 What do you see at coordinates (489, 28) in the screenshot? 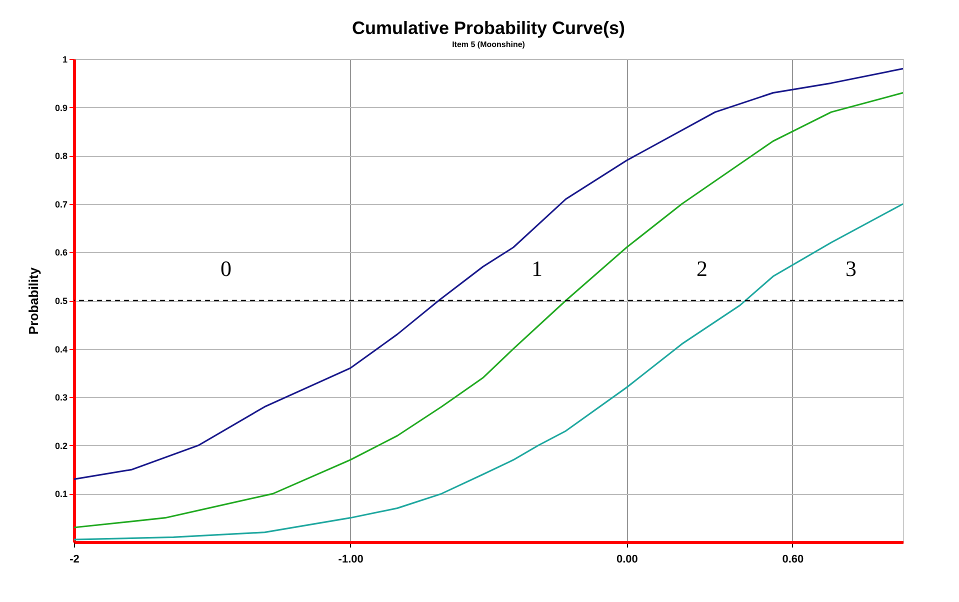
I see `chart-title: Cumulative Probability Curve(s)` at bounding box center [489, 28].